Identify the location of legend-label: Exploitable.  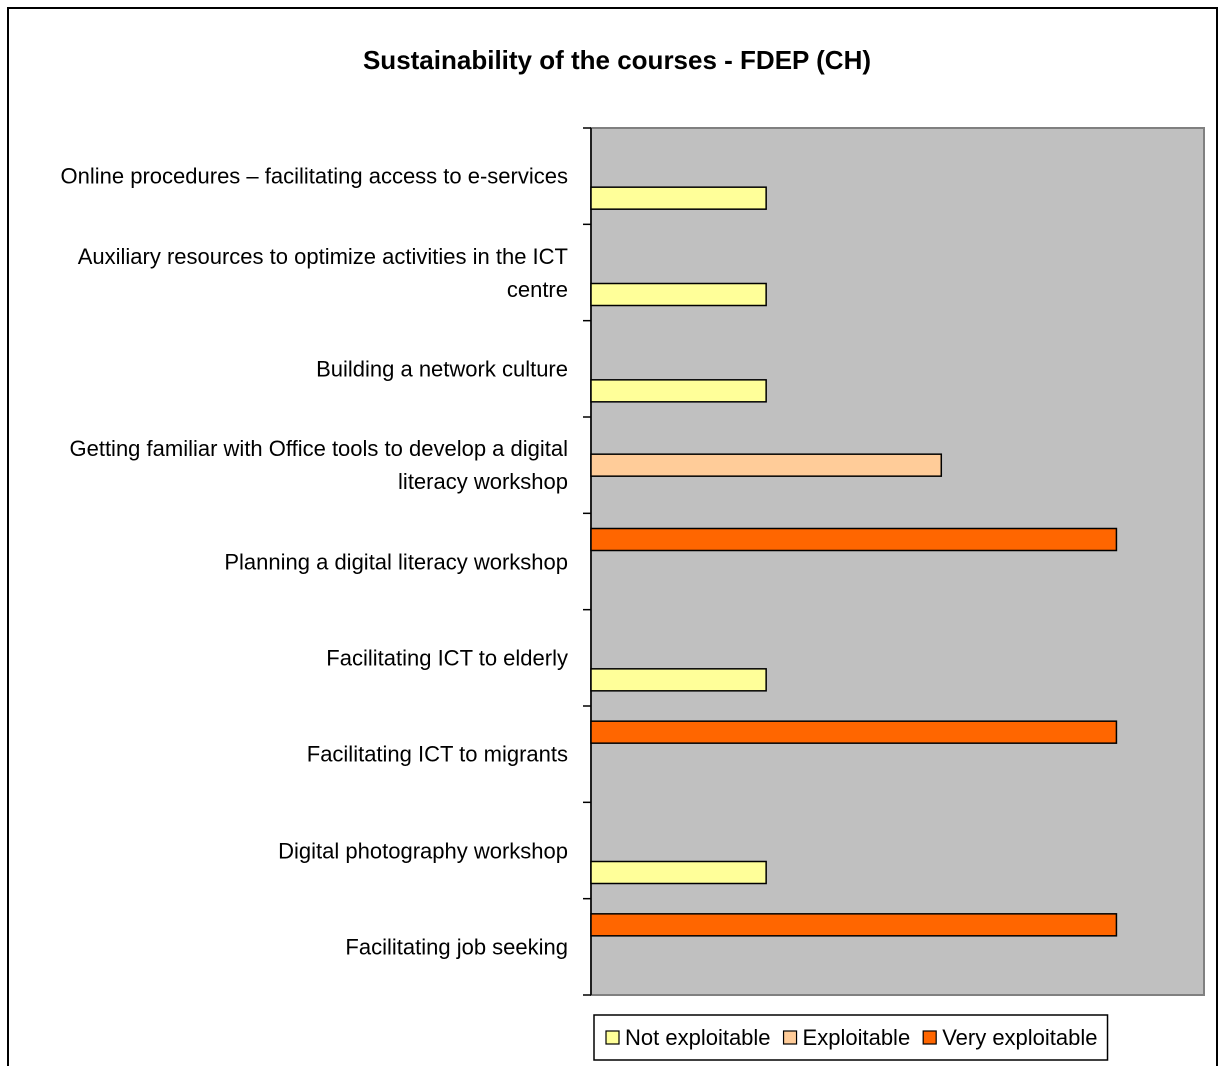
(857, 1037).